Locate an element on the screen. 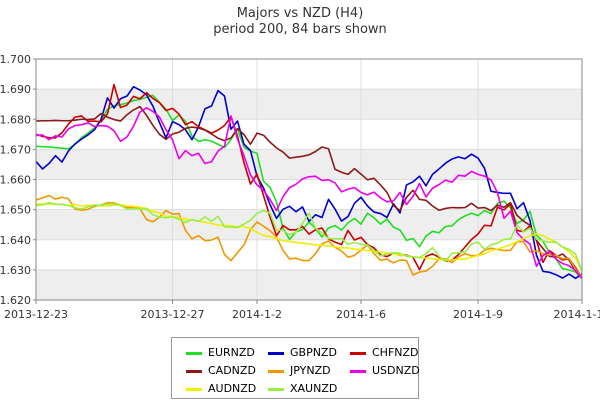 The image size is (600, 400). x-tick-label: 2013-12-23 is located at coordinates (36, 314).